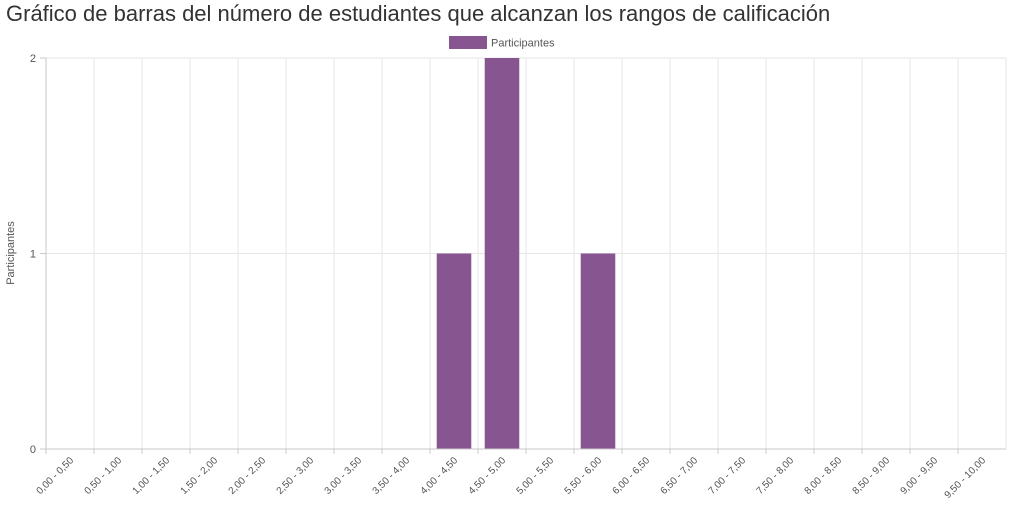 Image resolution: width=1015 pixels, height=508 pixels. What do you see at coordinates (536, 476) in the screenshot?
I see `x-tick-label: 5,00 - 5,50` at bounding box center [536, 476].